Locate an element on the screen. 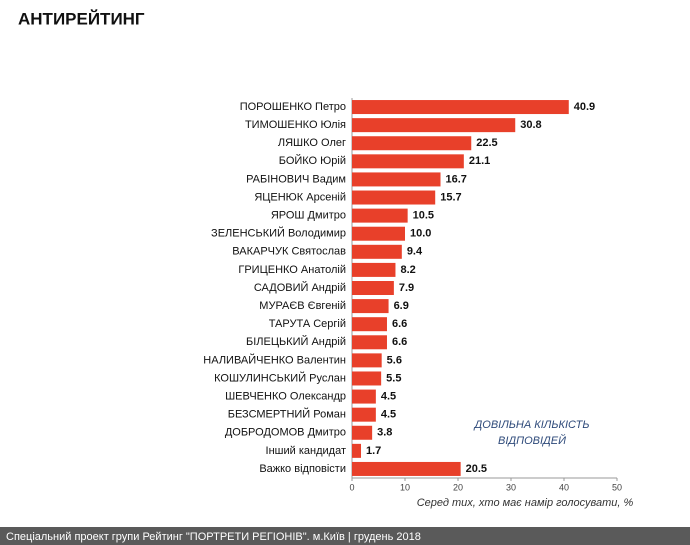 This screenshot has height=545, width=690. annotation: ДОВІЛЬНА КІЛЬКІСТЬ is located at coordinates (531, 425).